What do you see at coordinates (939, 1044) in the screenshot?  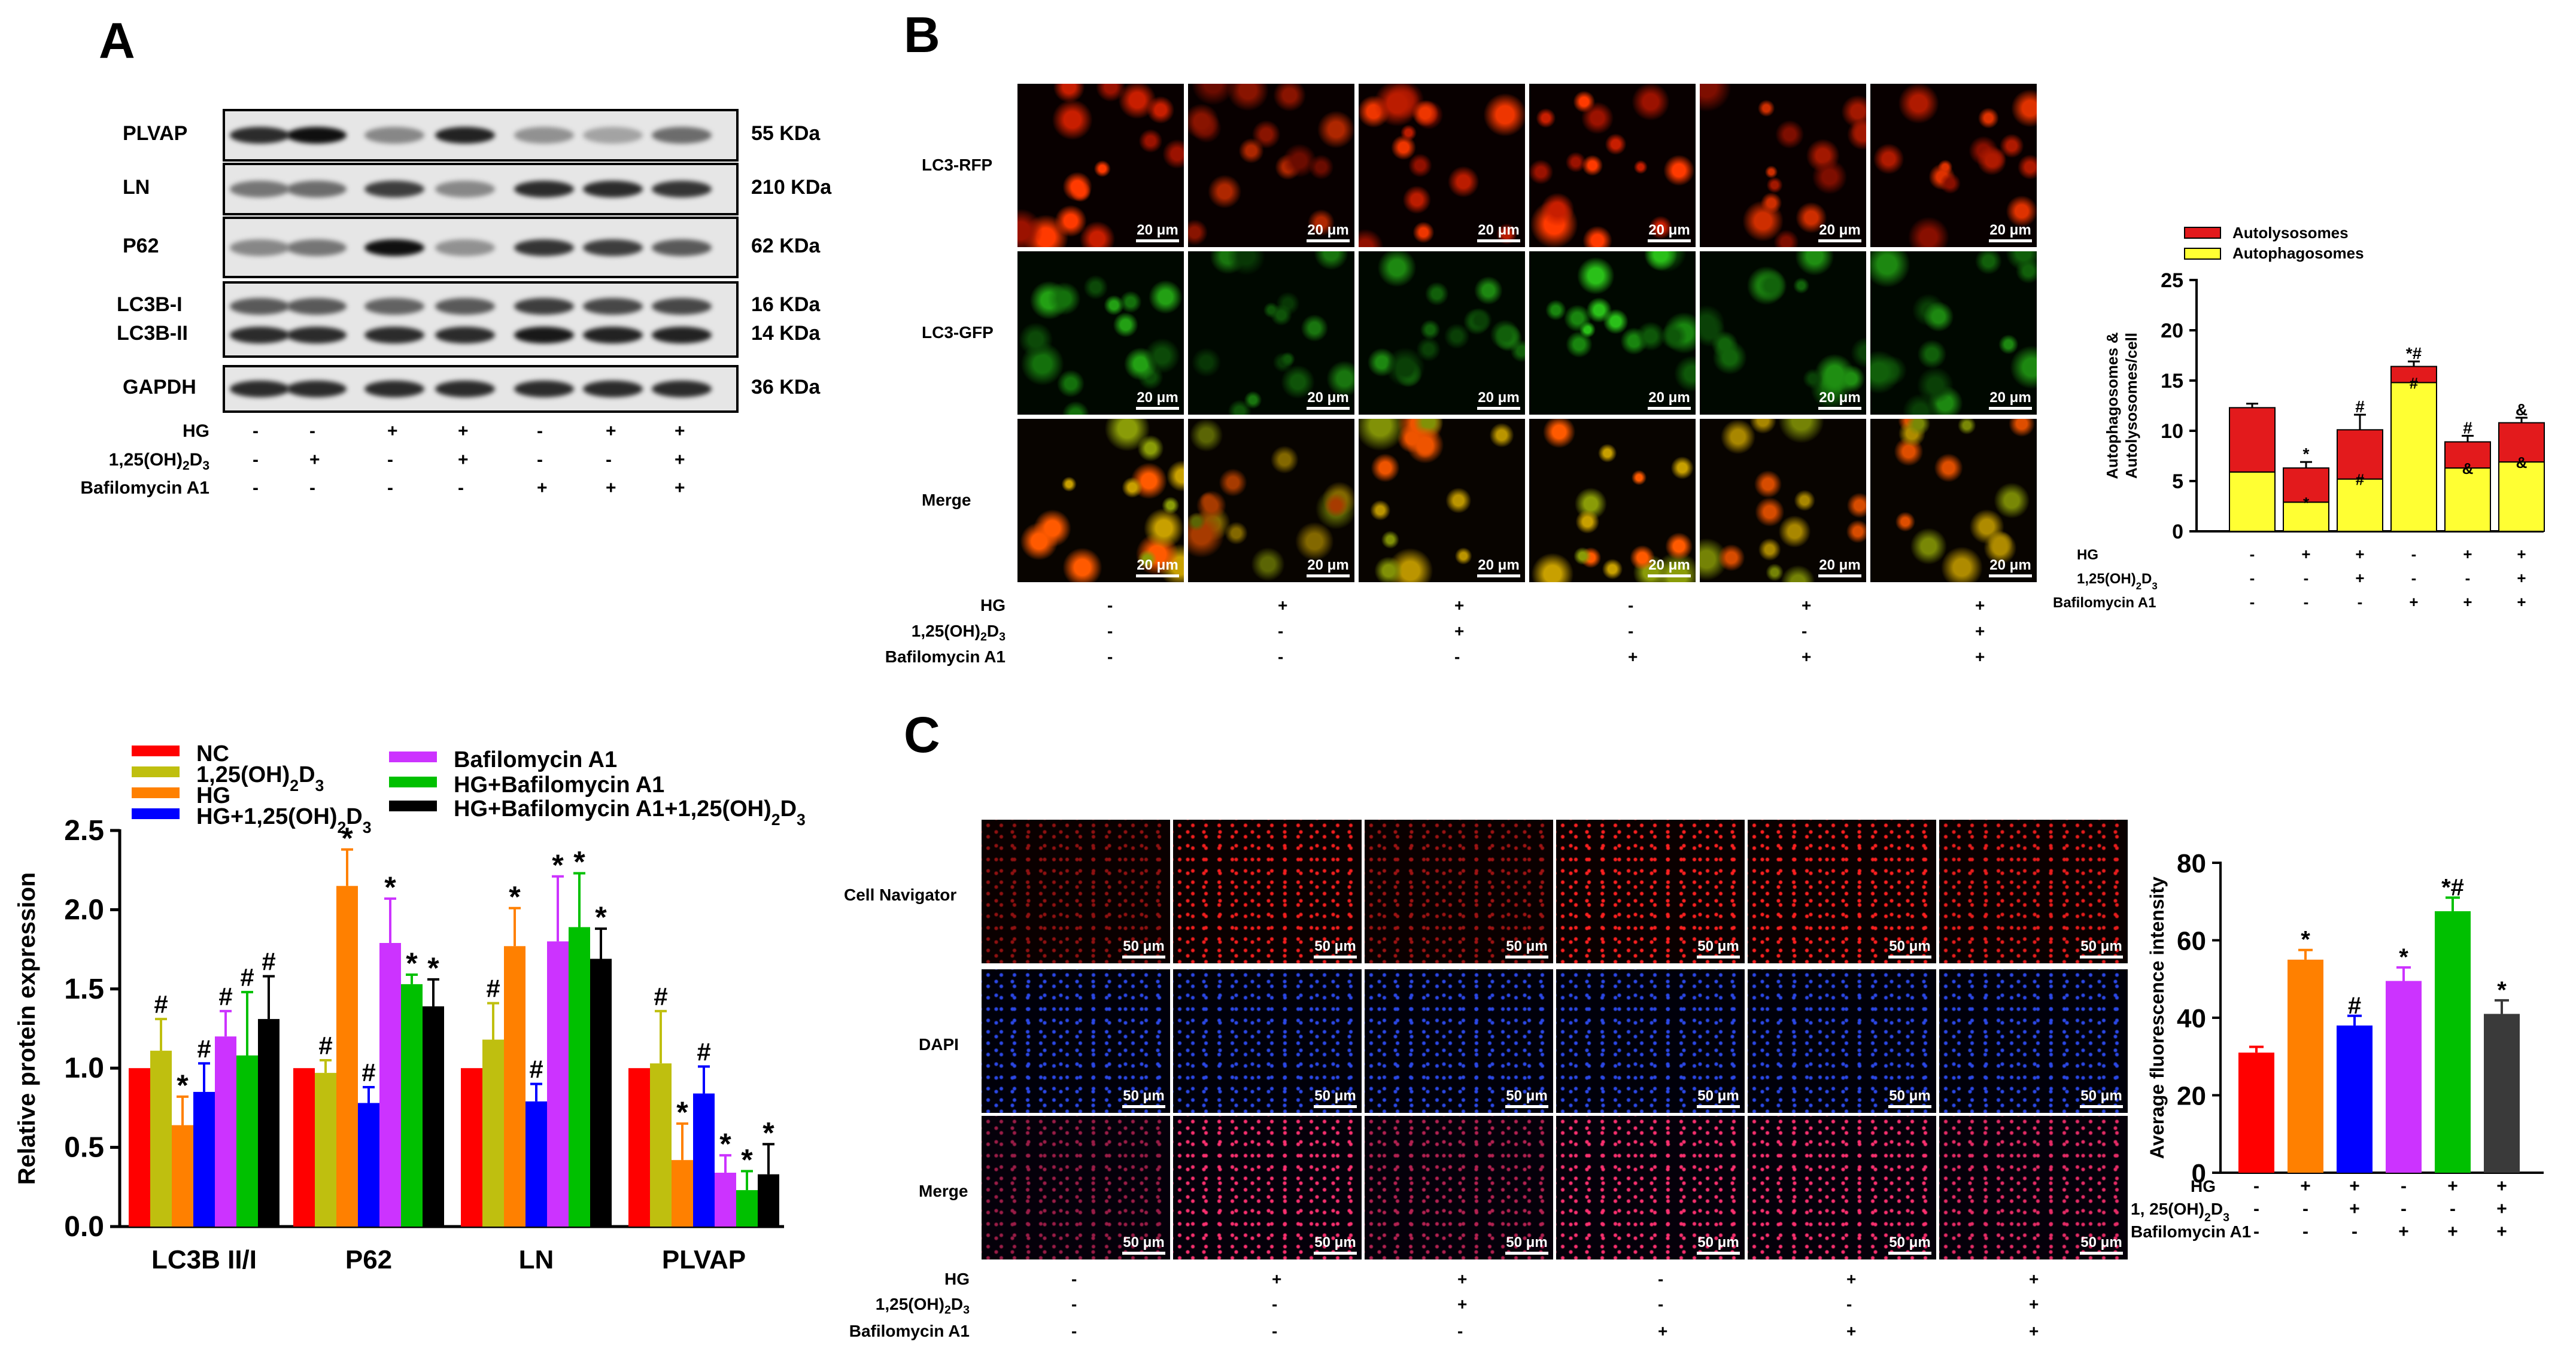 I see `image-row-label: DAPI` at bounding box center [939, 1044].